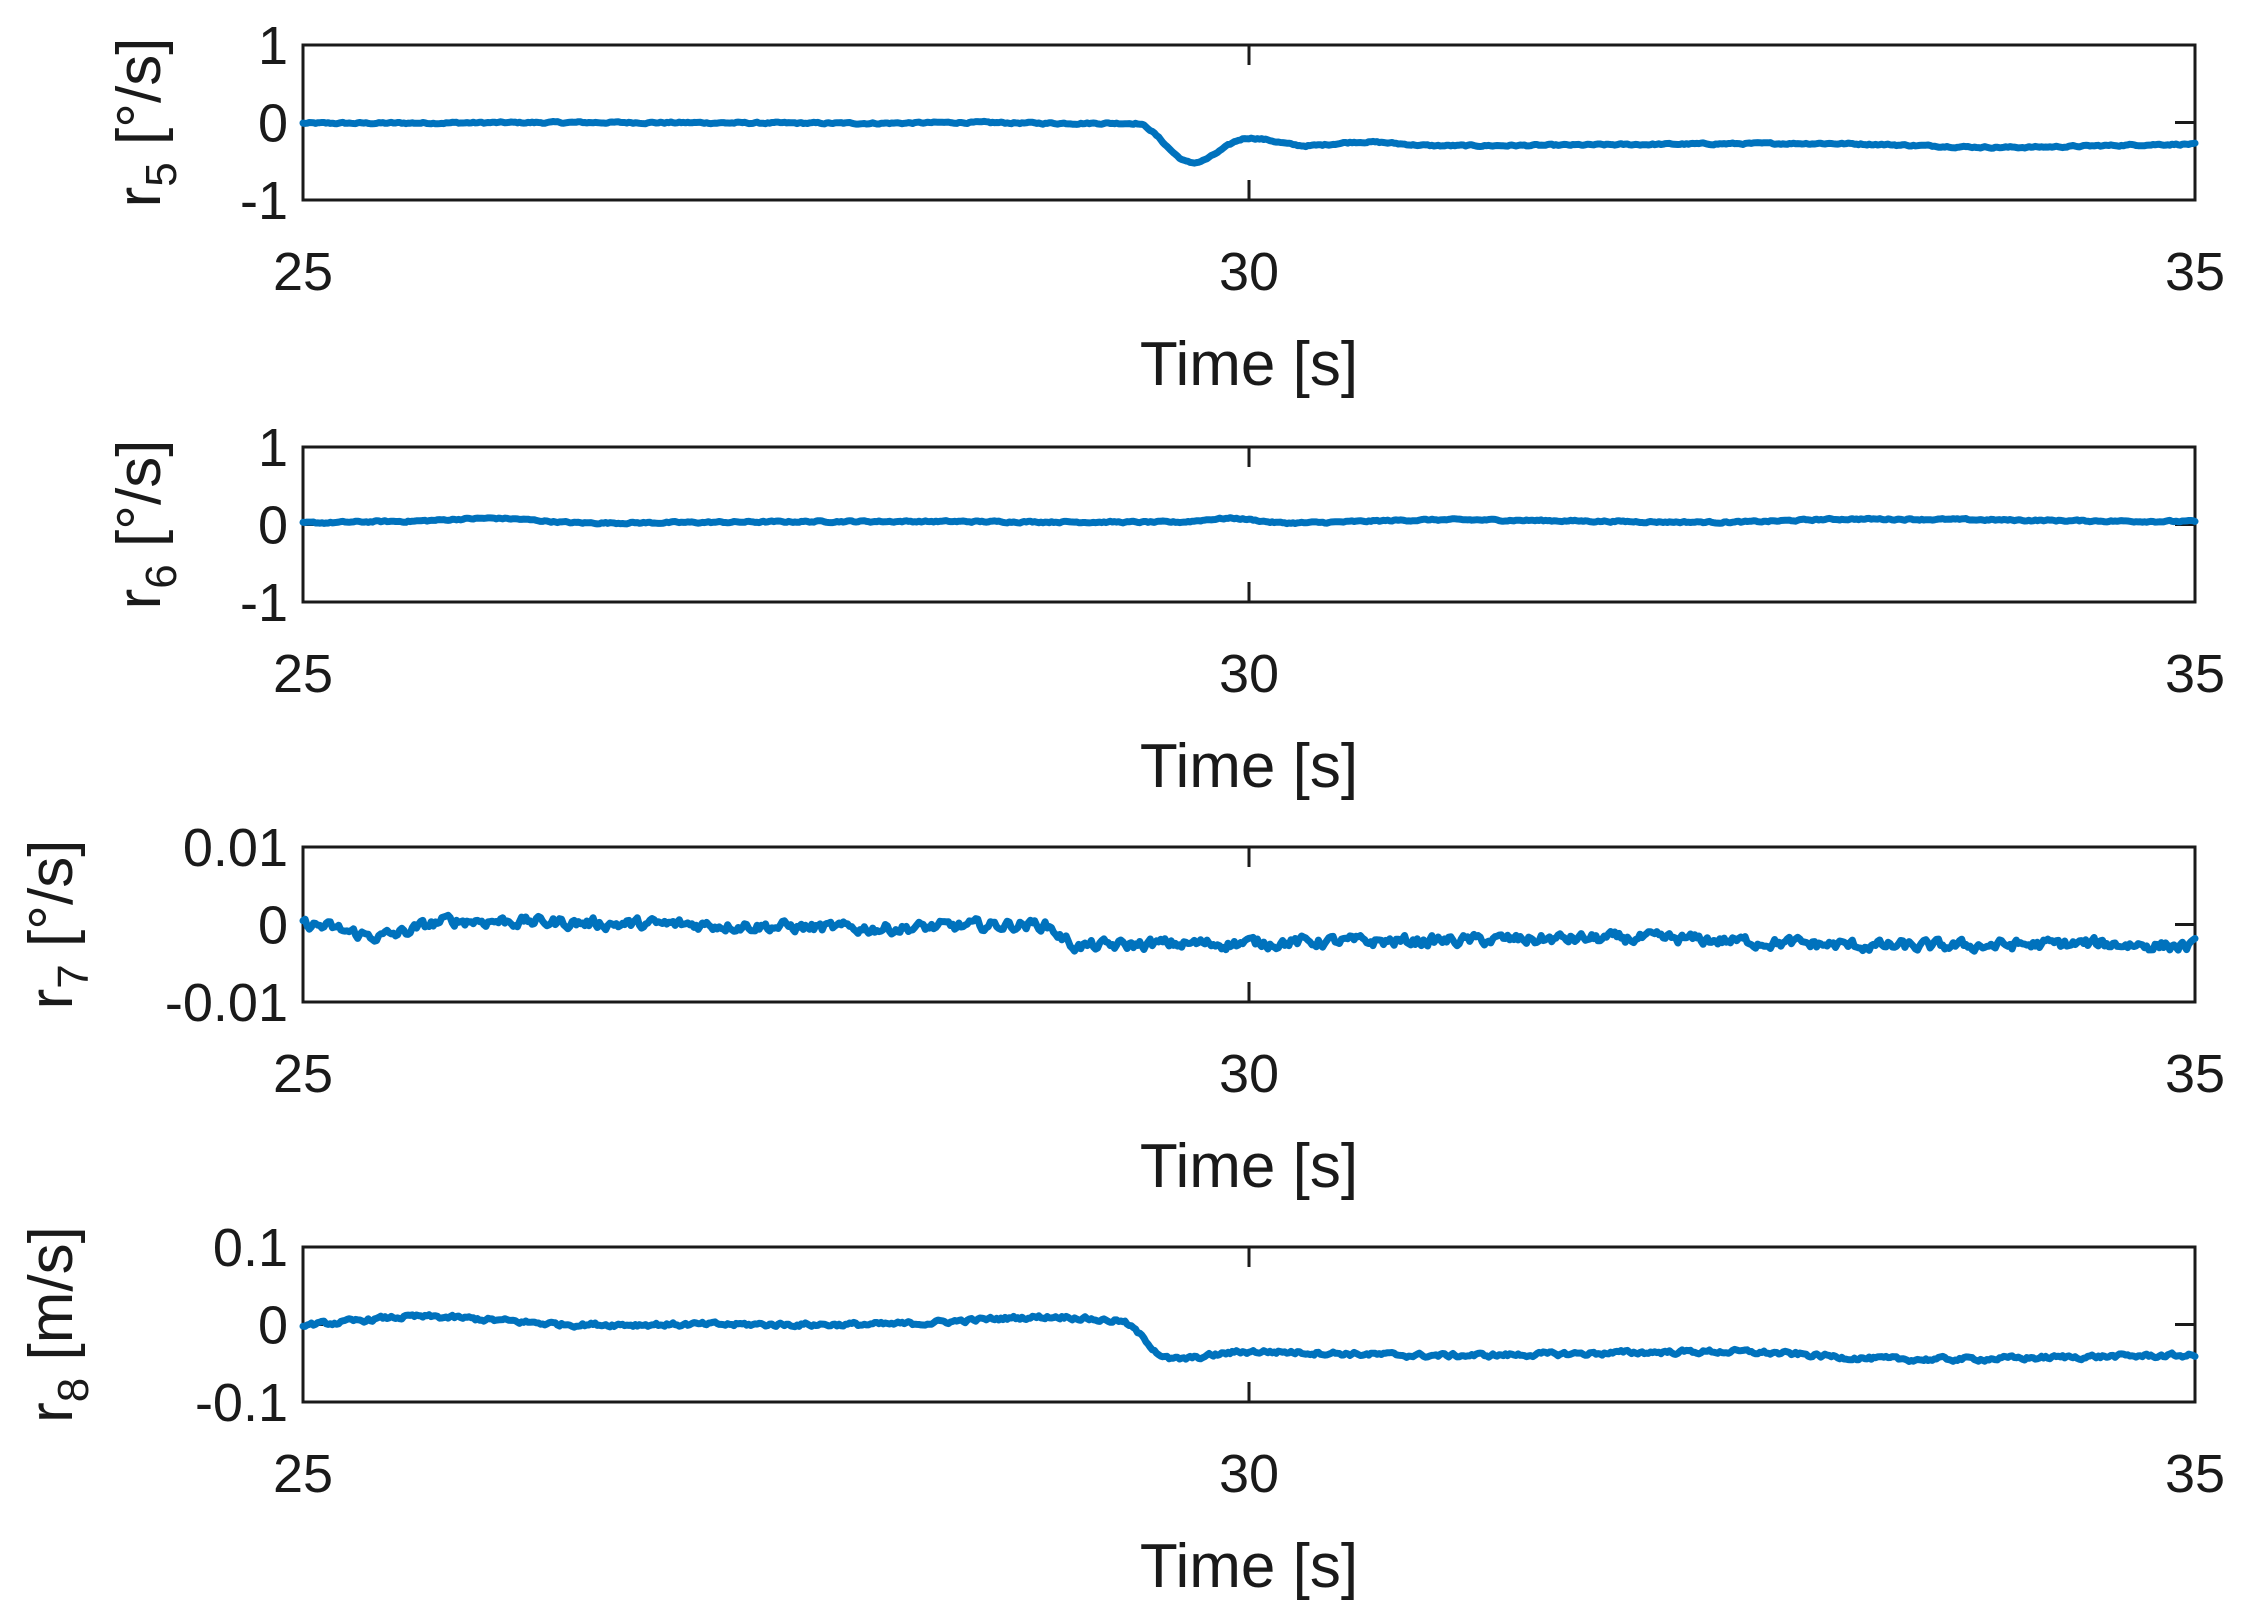  Describe the element at coordinates (1249, 933) in the screenshot. I see `r7-series-line` at that location.